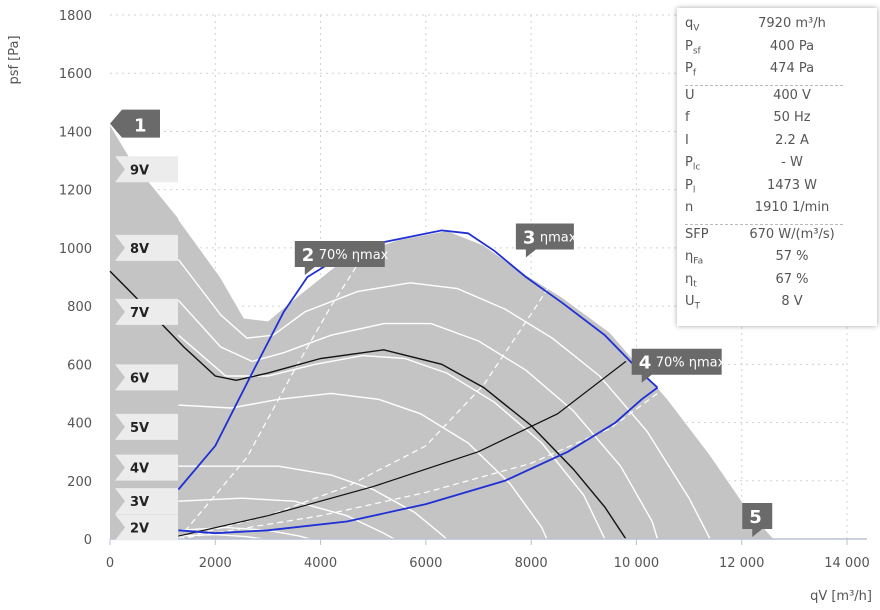 The width and height of the screenshot is (880, 610). I want to click on info-key: qV, so click(692, 25).